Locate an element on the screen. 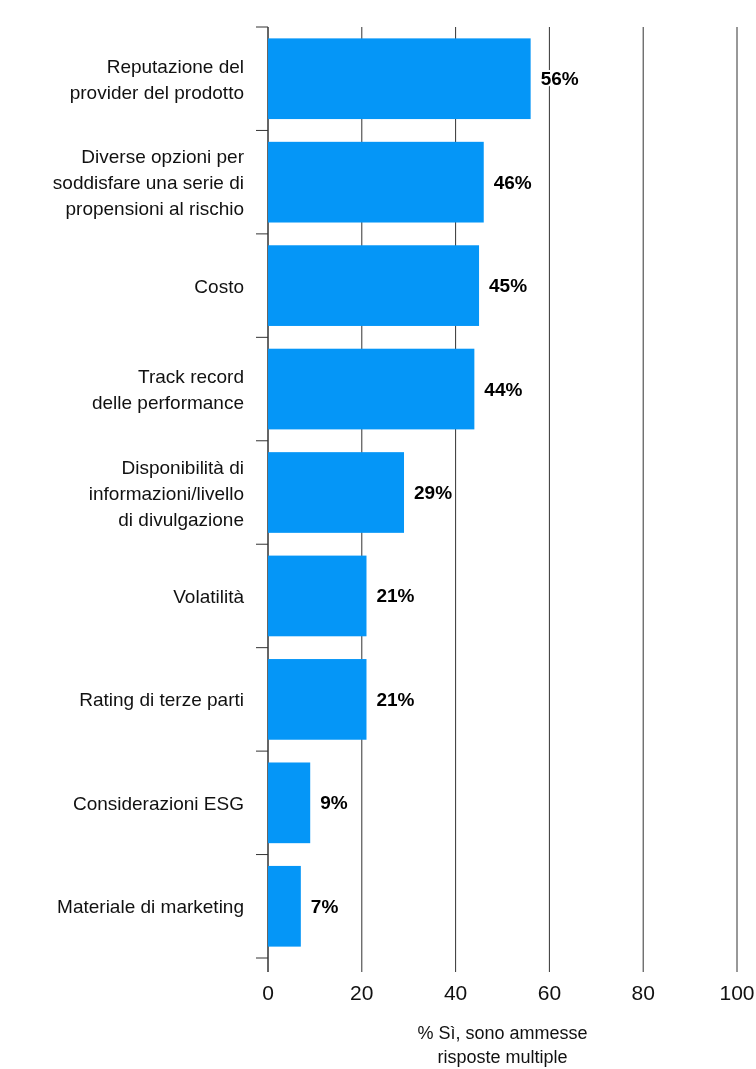 The height and width of the screenshot is (1069, 756). data-label: 44% is located at coordinates (503, 389).